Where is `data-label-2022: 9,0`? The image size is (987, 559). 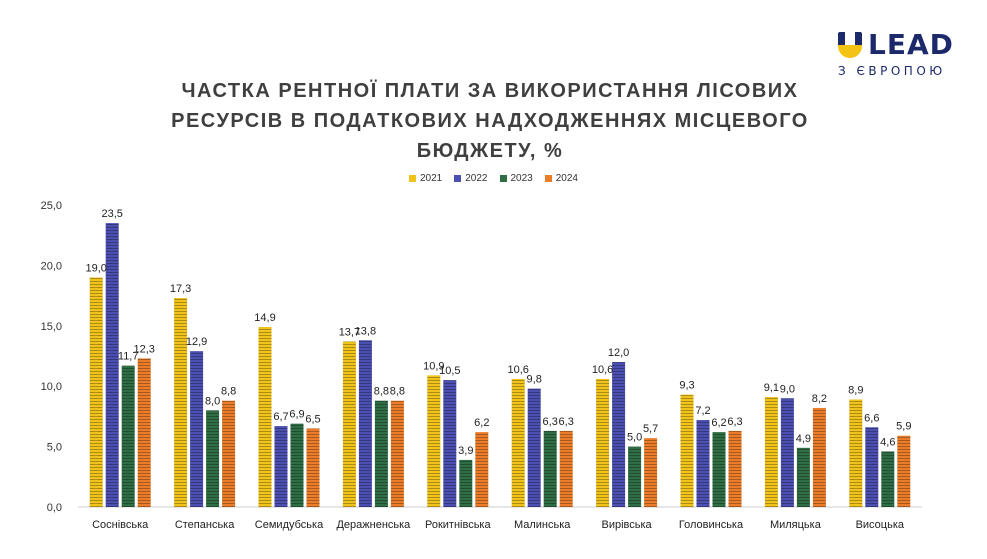 data-label-2022: 9,0 is located at coordinates (787, 389).